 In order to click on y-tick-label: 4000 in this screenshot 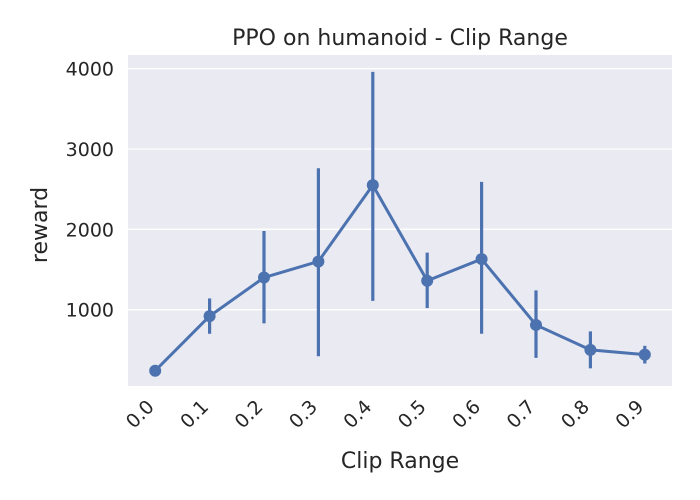, I will do `click(90, 70)`.